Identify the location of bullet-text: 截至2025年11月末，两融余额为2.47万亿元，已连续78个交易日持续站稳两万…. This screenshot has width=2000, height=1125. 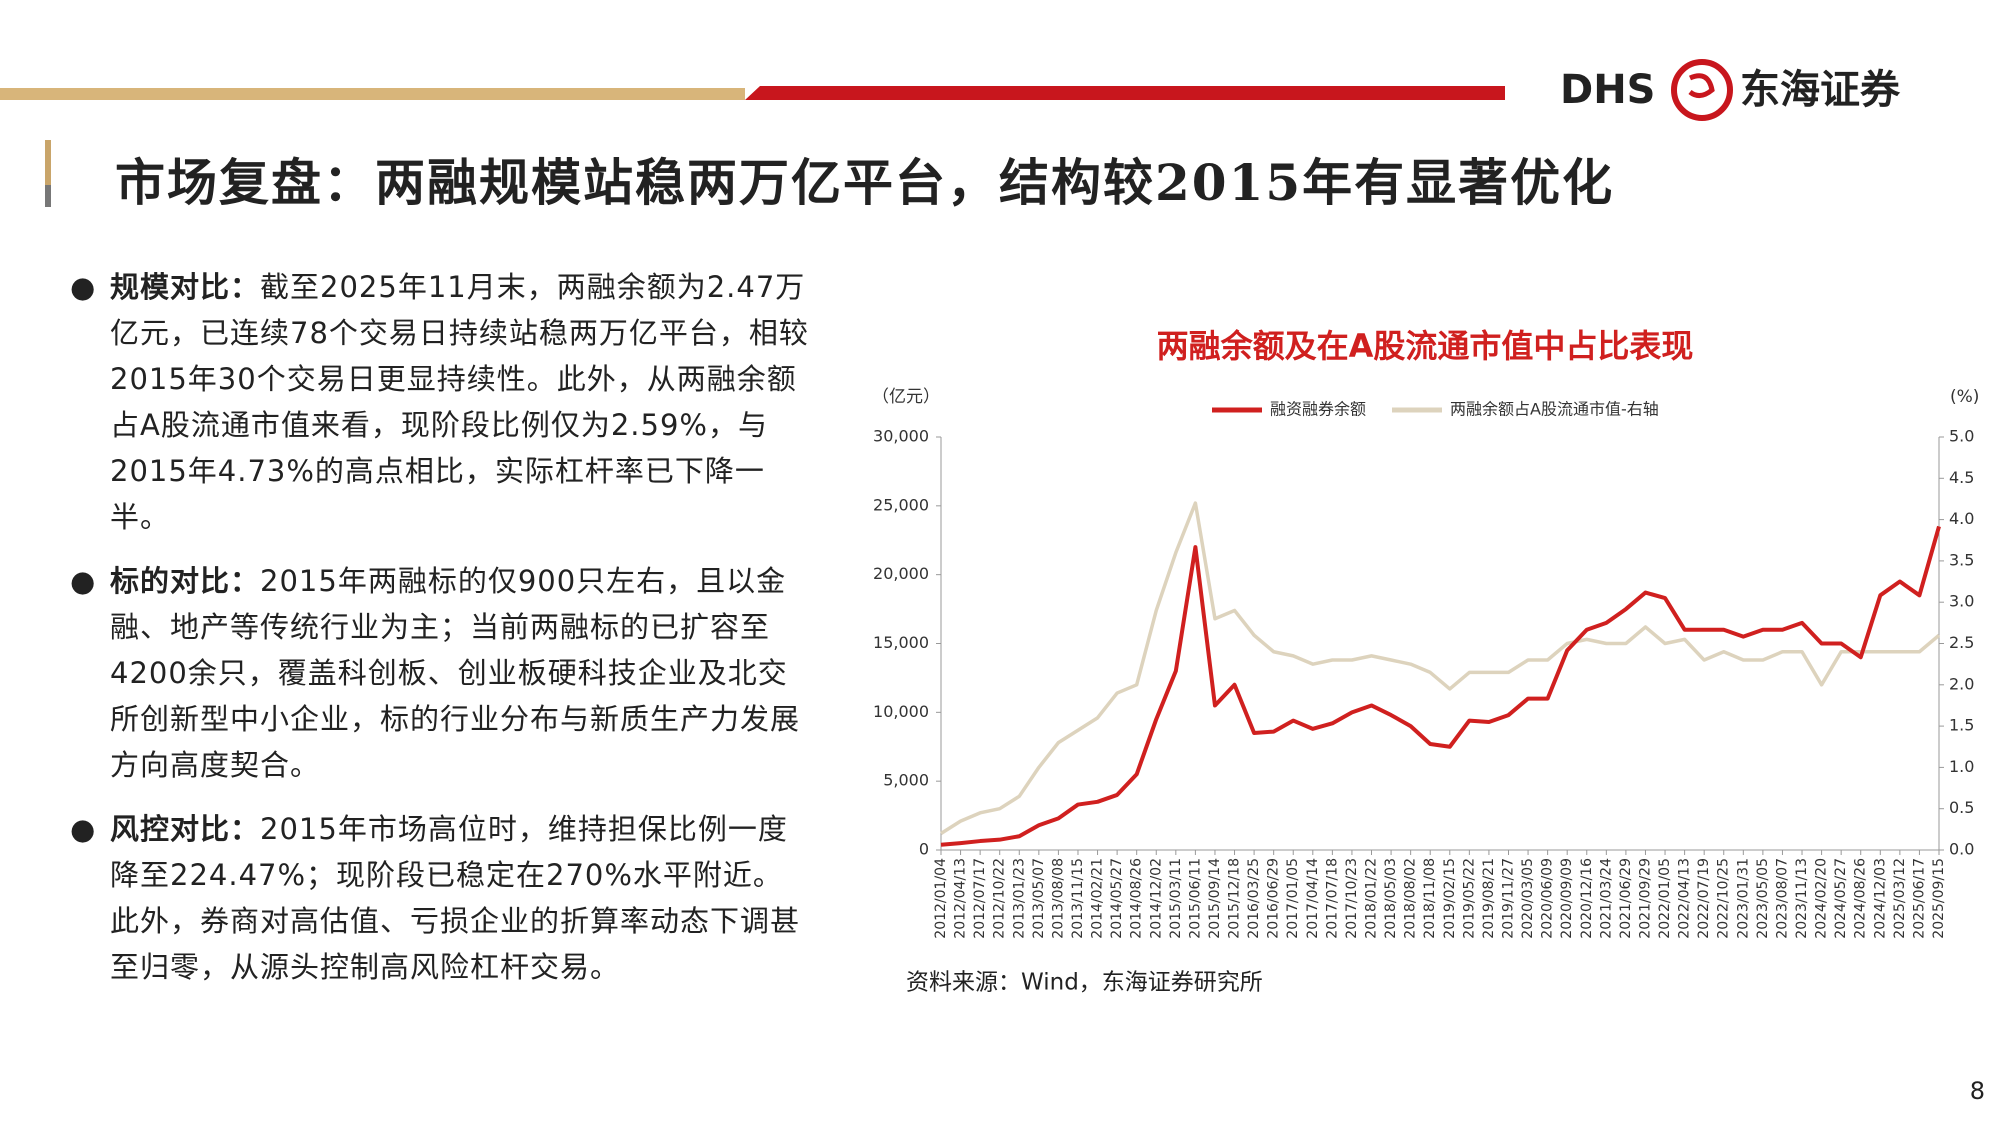
(459, 402).